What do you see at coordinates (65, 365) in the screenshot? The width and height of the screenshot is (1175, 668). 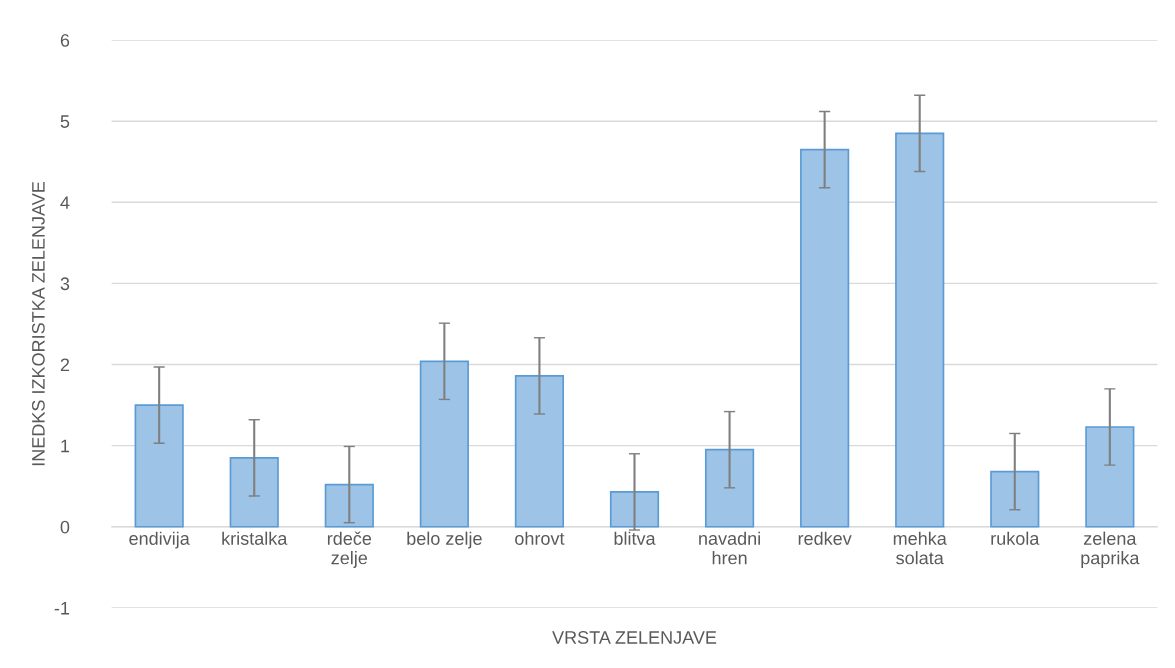 I see `y-tick-label: 2` at bounding box center [65, 365].